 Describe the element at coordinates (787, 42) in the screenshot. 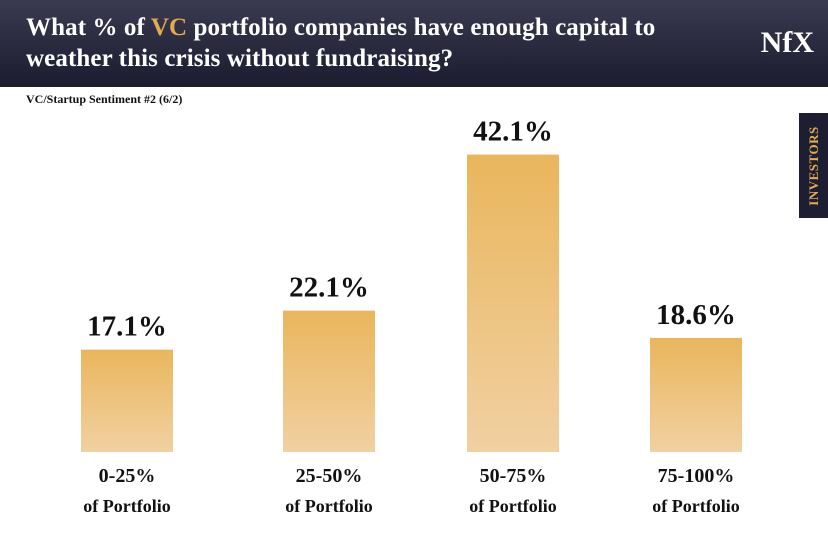

I see `nfx-logo: NfX` at that location.